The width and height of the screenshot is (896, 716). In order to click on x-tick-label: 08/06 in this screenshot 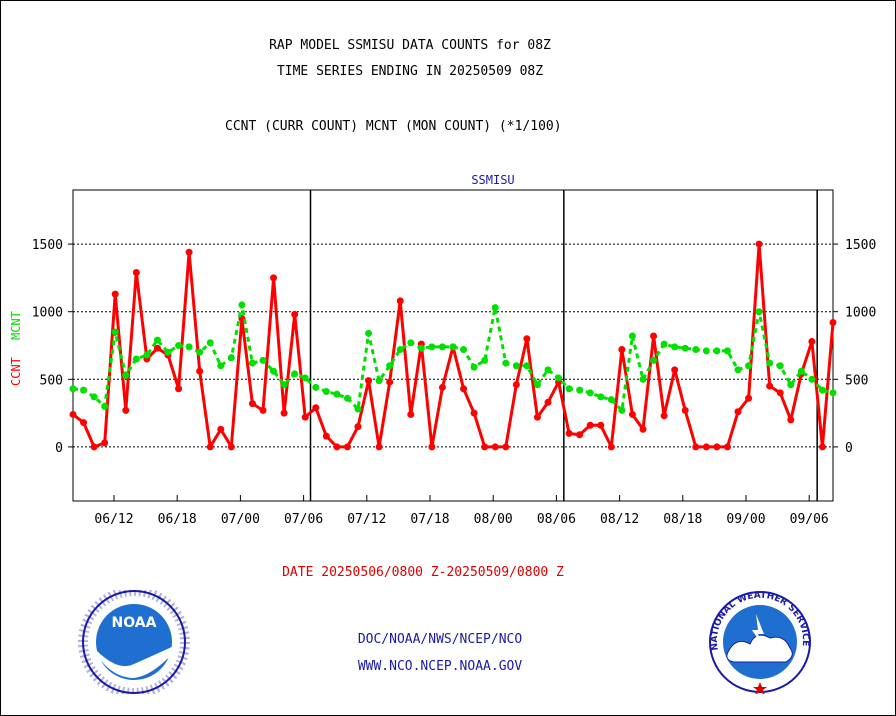, I will do `click(556, 519)`.